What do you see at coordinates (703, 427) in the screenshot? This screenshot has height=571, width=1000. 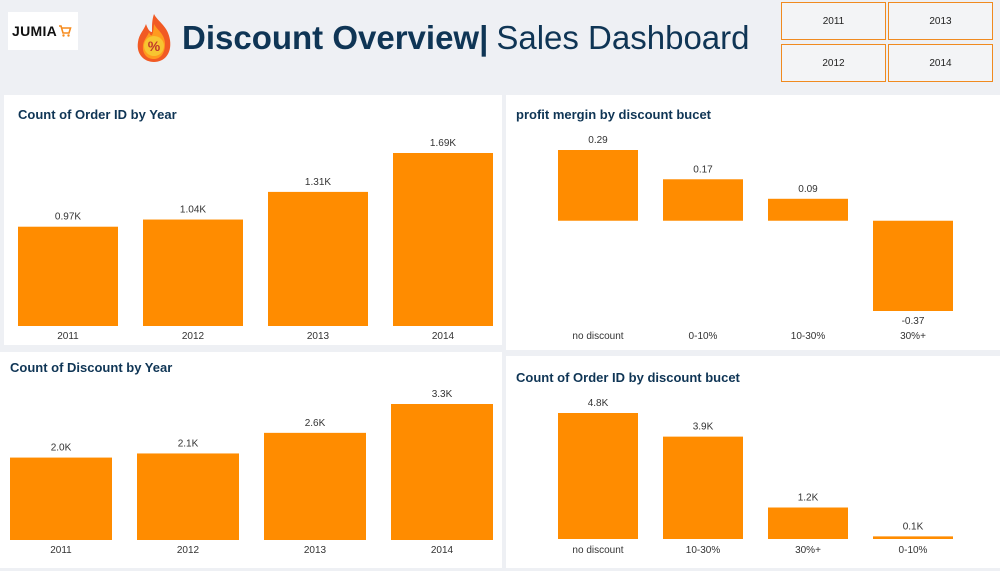 I see `data-label: 3.9K` at bounding box center [703, 427].